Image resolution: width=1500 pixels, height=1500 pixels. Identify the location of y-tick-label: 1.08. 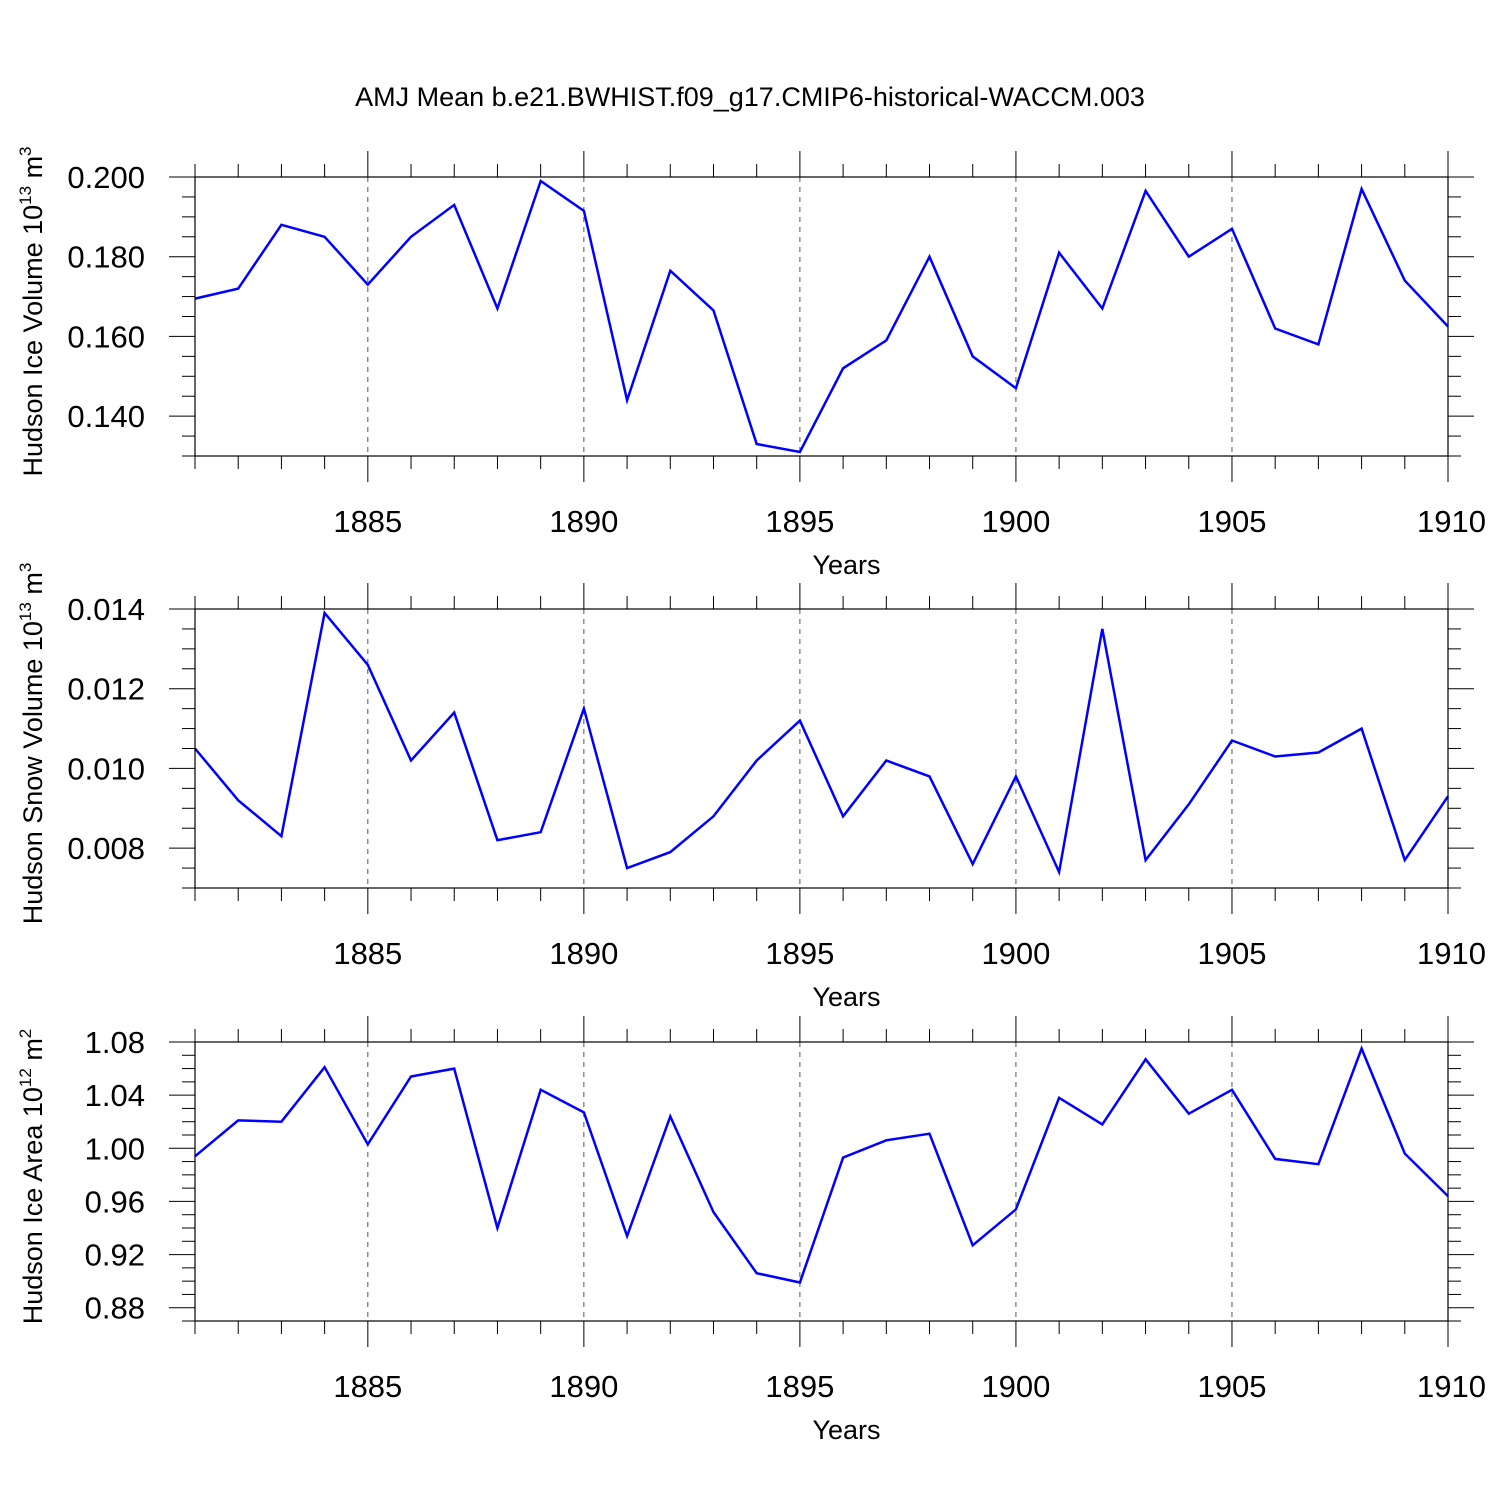
(115, 1042).